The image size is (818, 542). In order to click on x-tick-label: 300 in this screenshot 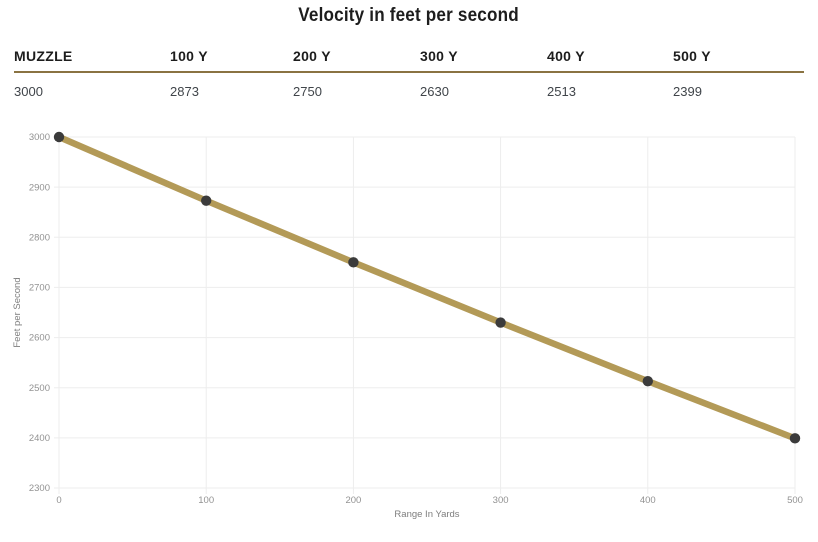, I will do `click(501, 500)`.